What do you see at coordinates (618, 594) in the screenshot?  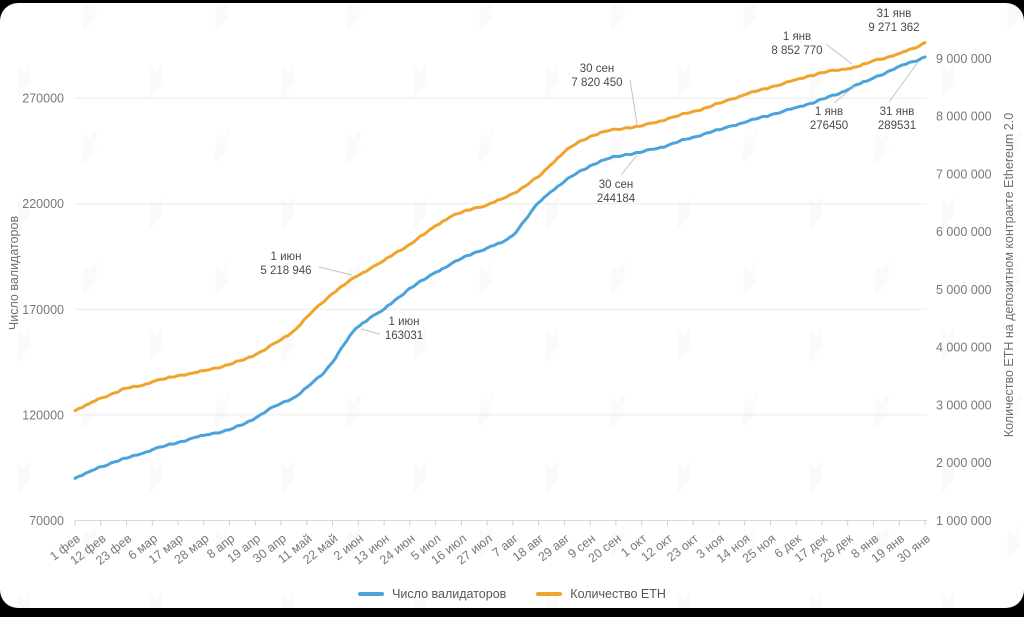 I see `legend-label-eth: Количество ETH` at bounding box center [618, 594].